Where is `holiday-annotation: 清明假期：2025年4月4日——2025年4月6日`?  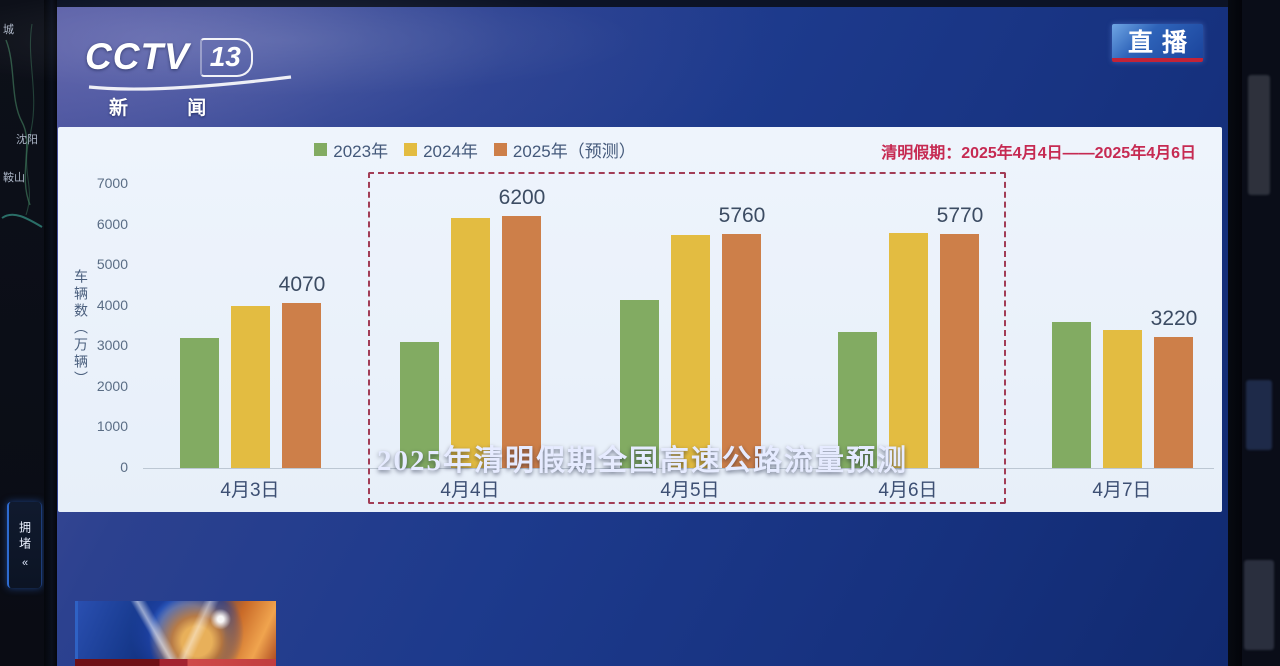 holiday-annotation: 清明假期：2025年4月4日——2025年4月6日 is located at coordinates (1038, 153).